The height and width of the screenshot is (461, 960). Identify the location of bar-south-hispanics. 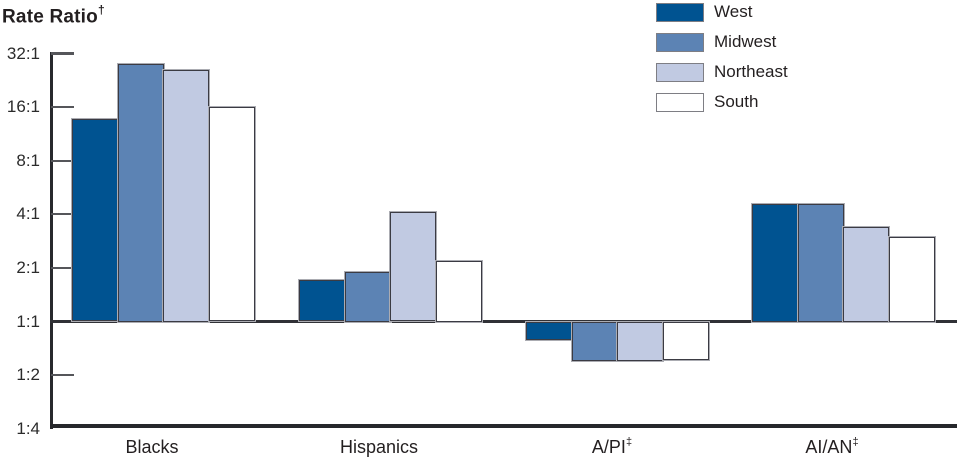
(459, 291).